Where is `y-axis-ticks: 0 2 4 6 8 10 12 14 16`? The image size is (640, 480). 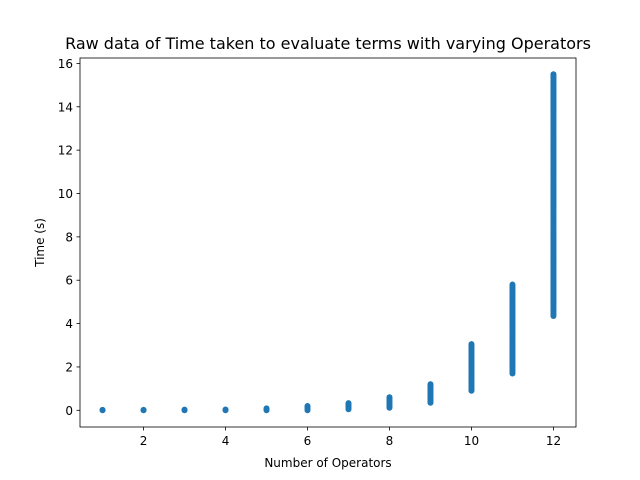 y-axis-ticks: 0 2 4 6 8 10 12 14 16 is located at coordinates (69, 237).